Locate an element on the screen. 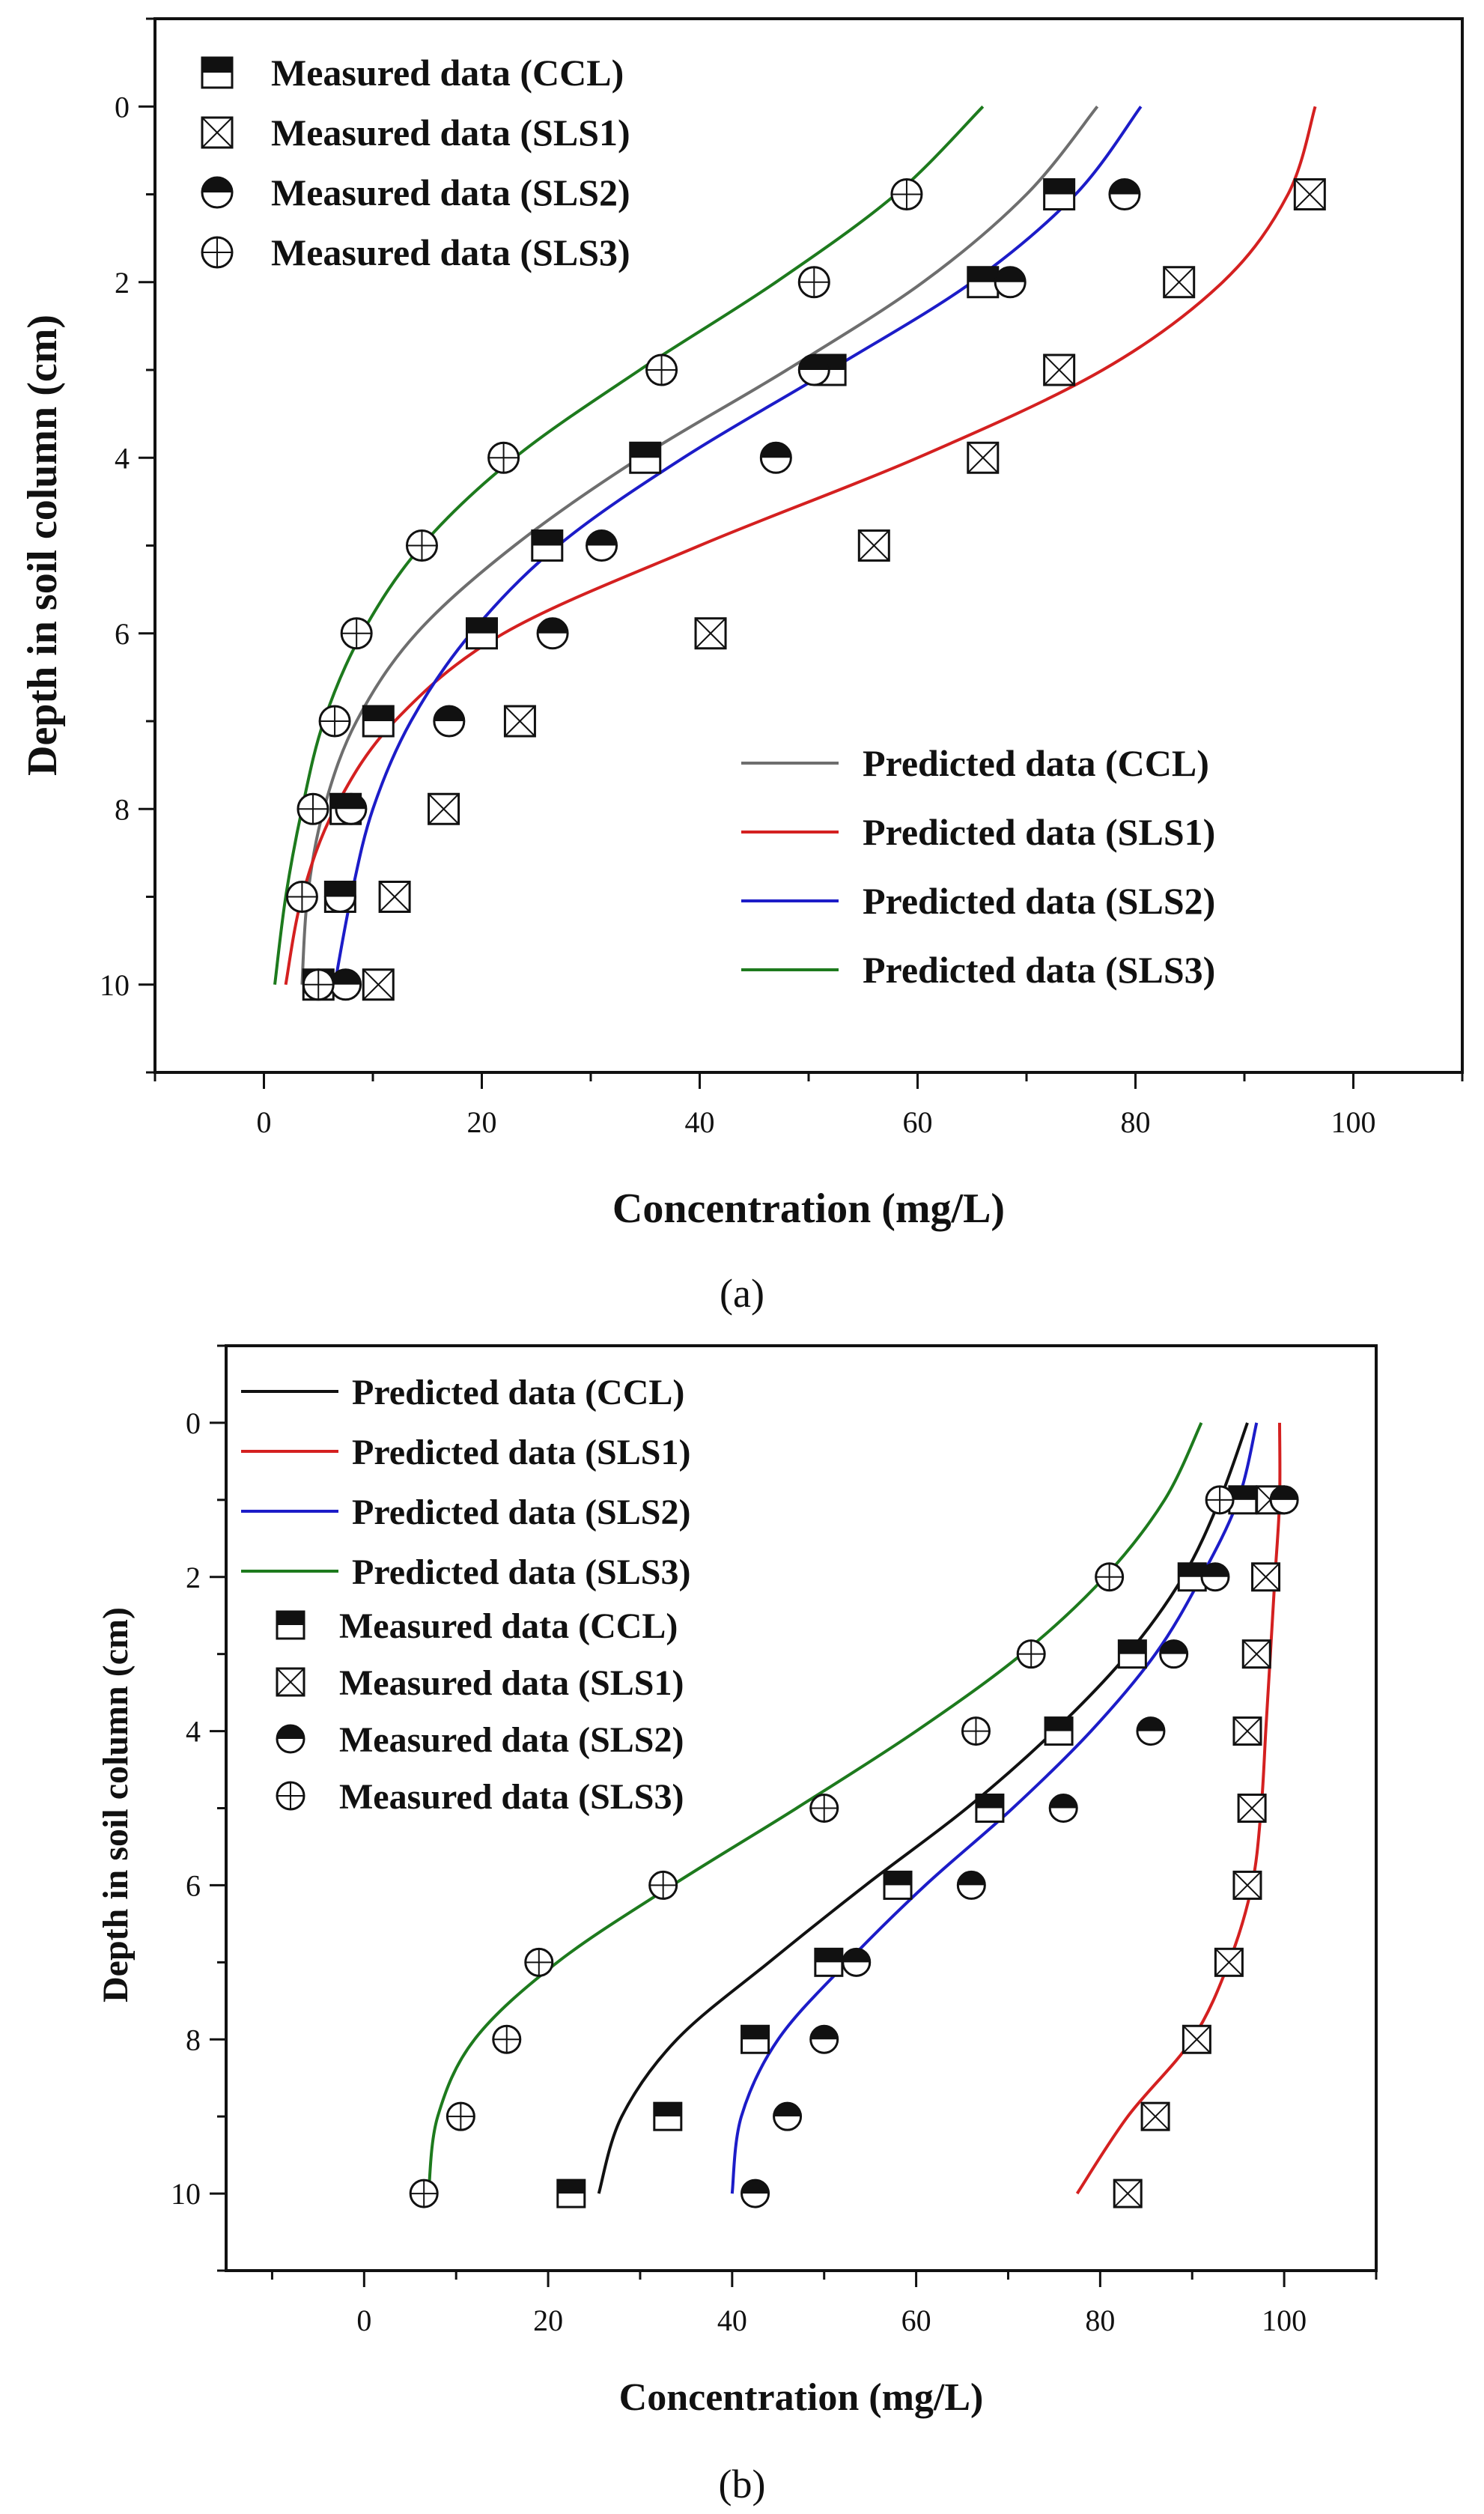 The image size is (1484, 2514). x-tick-label-b-40: 40 is located at coordinates (732, 2320).